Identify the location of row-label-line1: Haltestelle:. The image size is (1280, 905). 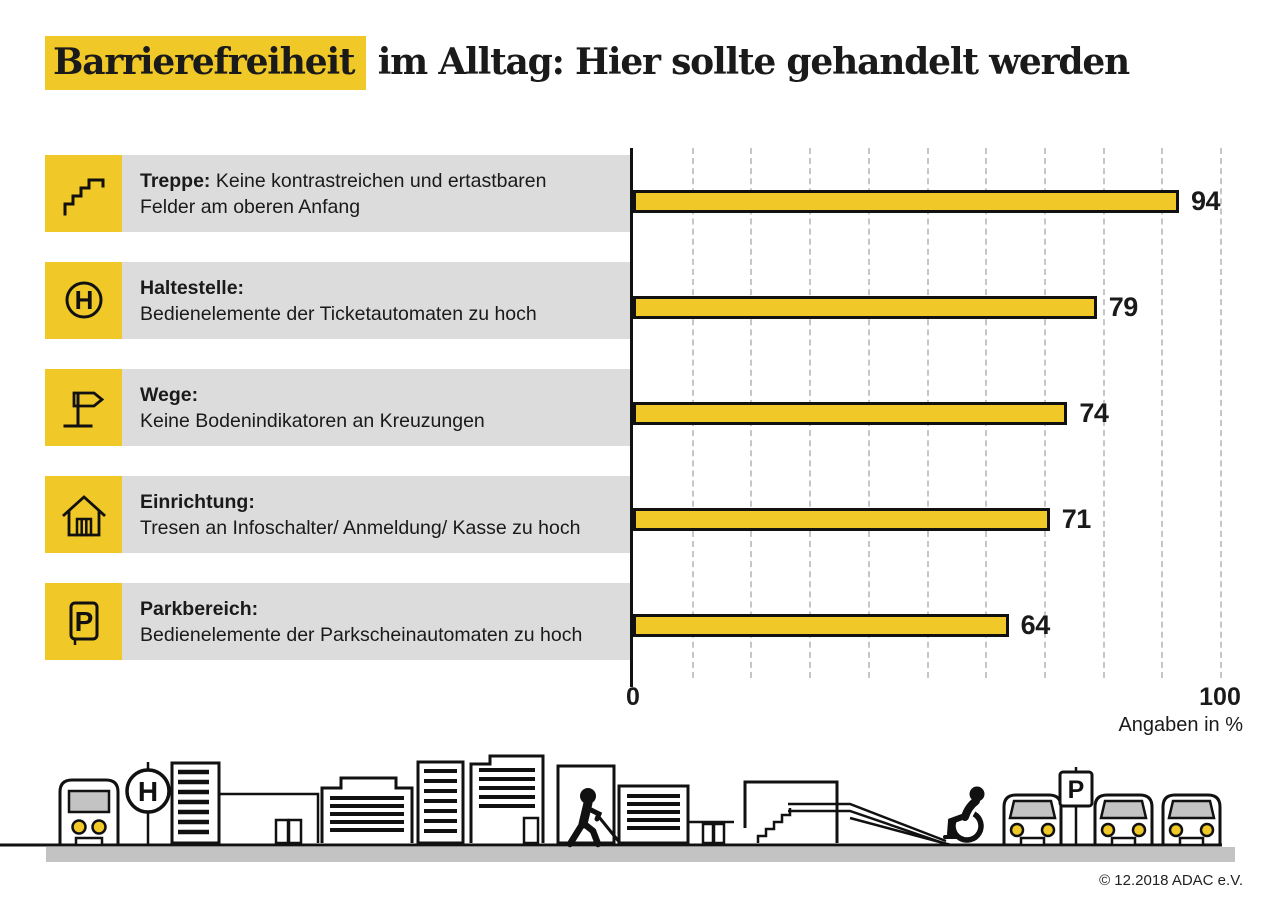
(192, 287).